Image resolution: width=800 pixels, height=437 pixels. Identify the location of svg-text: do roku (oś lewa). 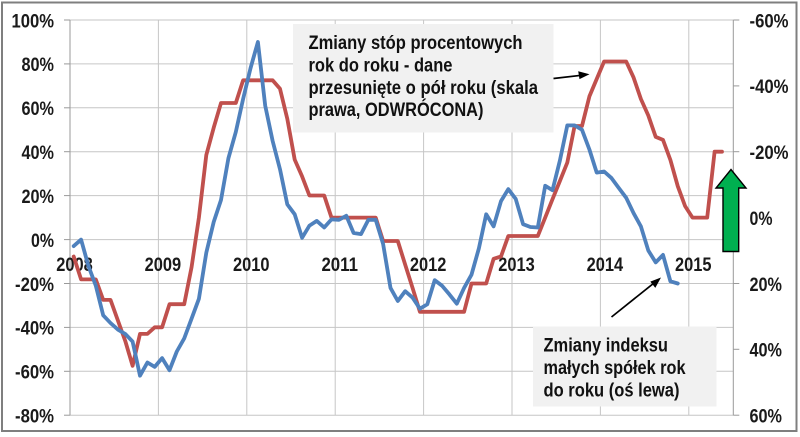
(612, 391).